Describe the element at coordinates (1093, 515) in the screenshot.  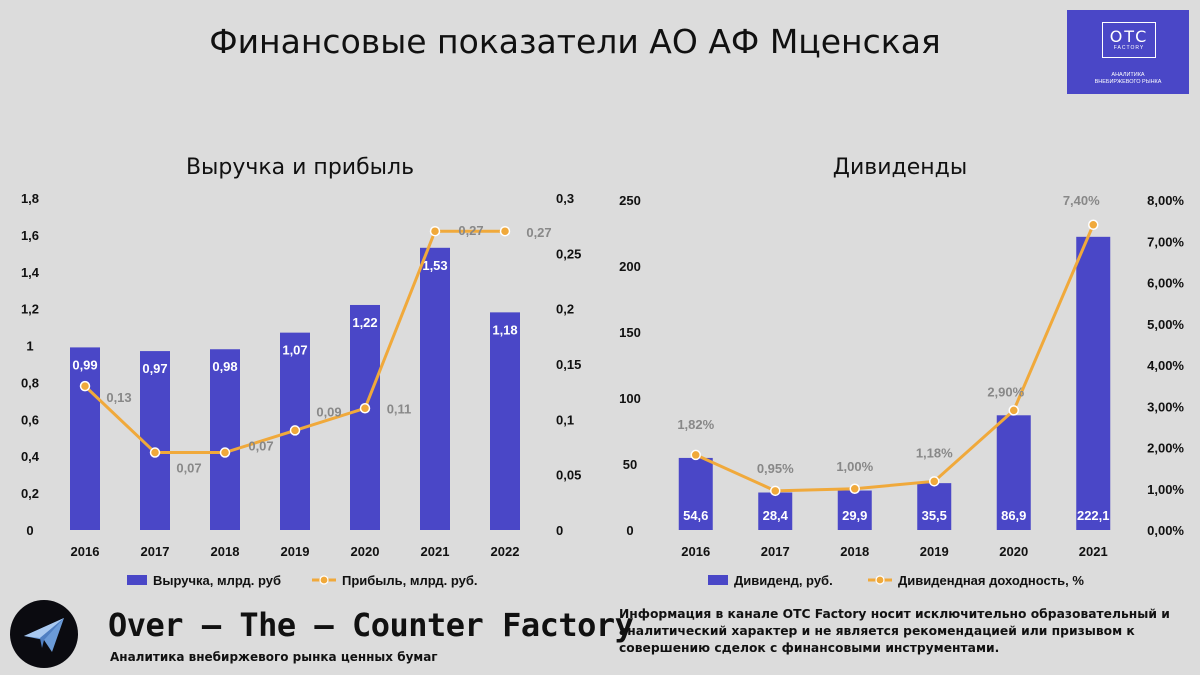
I see `dividend-bar-label: 222,1` at that location.